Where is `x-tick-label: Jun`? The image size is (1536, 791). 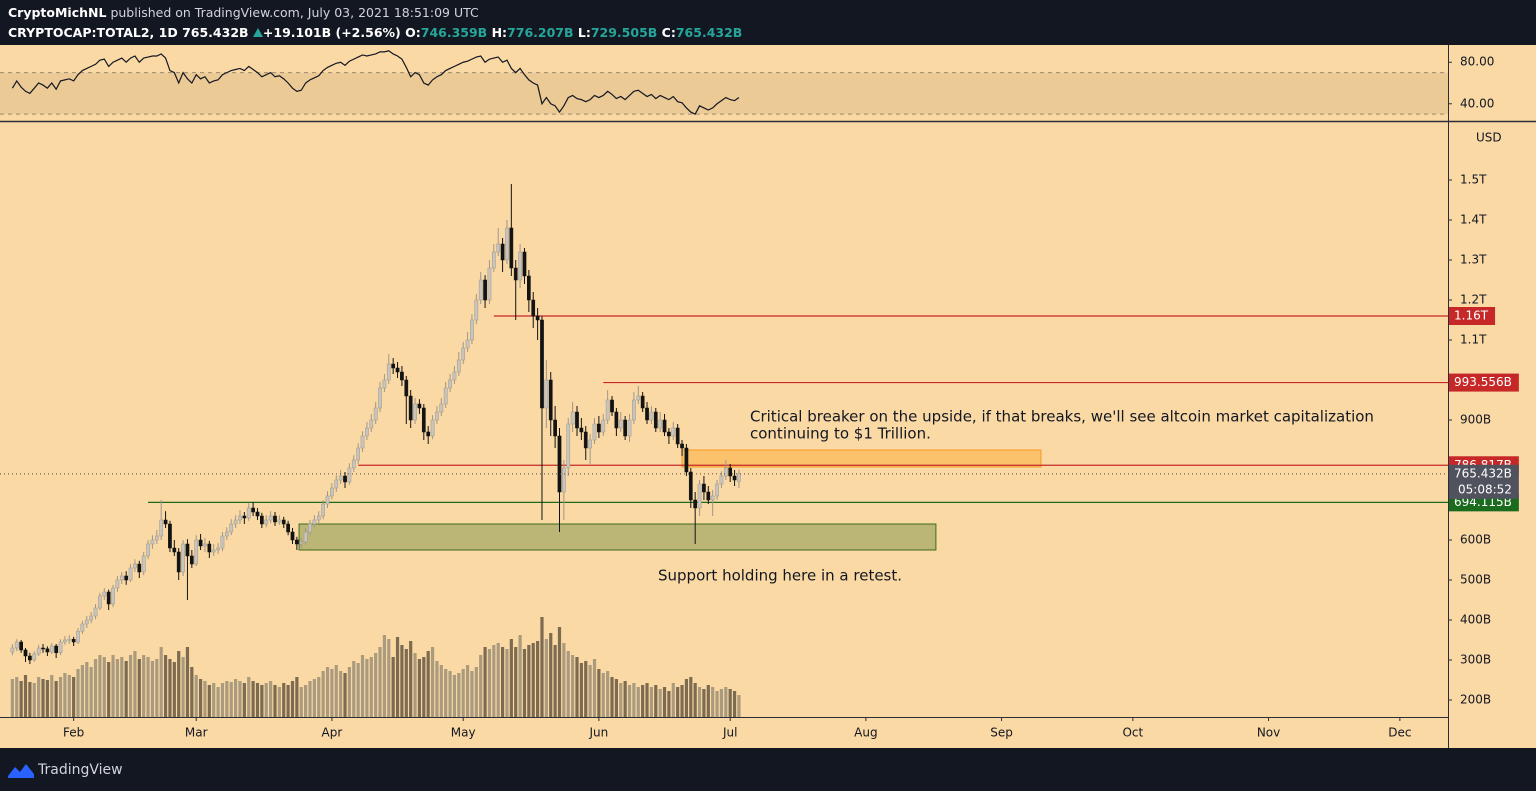 x-tick-label: Jun is located at coordinates (599, 733).